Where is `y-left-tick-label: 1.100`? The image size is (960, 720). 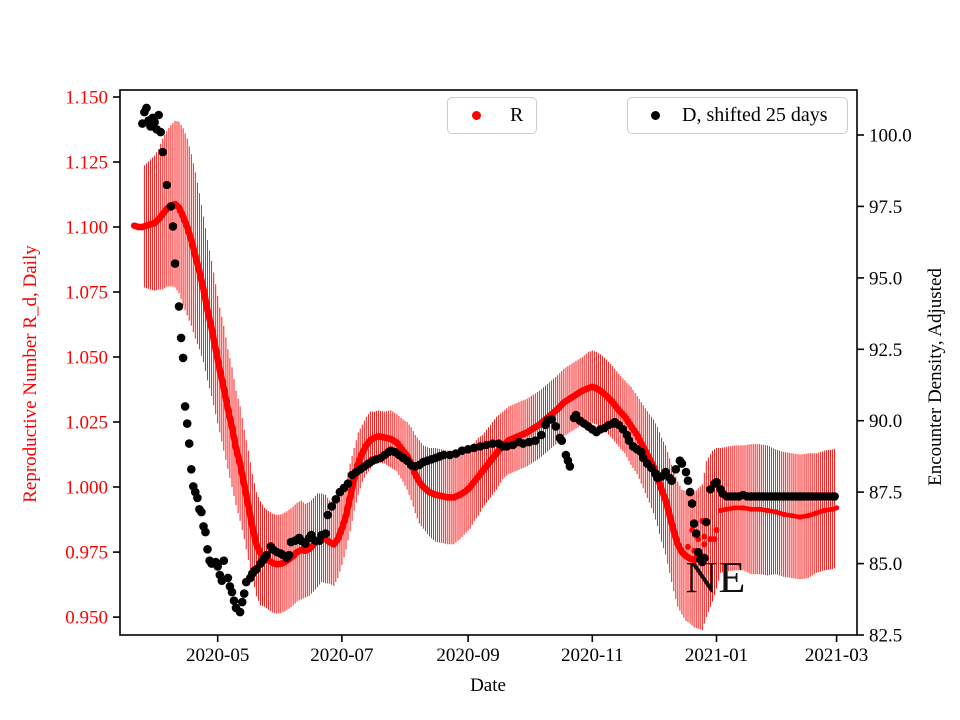
y-left-tick-label: 1.100 is located at coordinates (86, 228).